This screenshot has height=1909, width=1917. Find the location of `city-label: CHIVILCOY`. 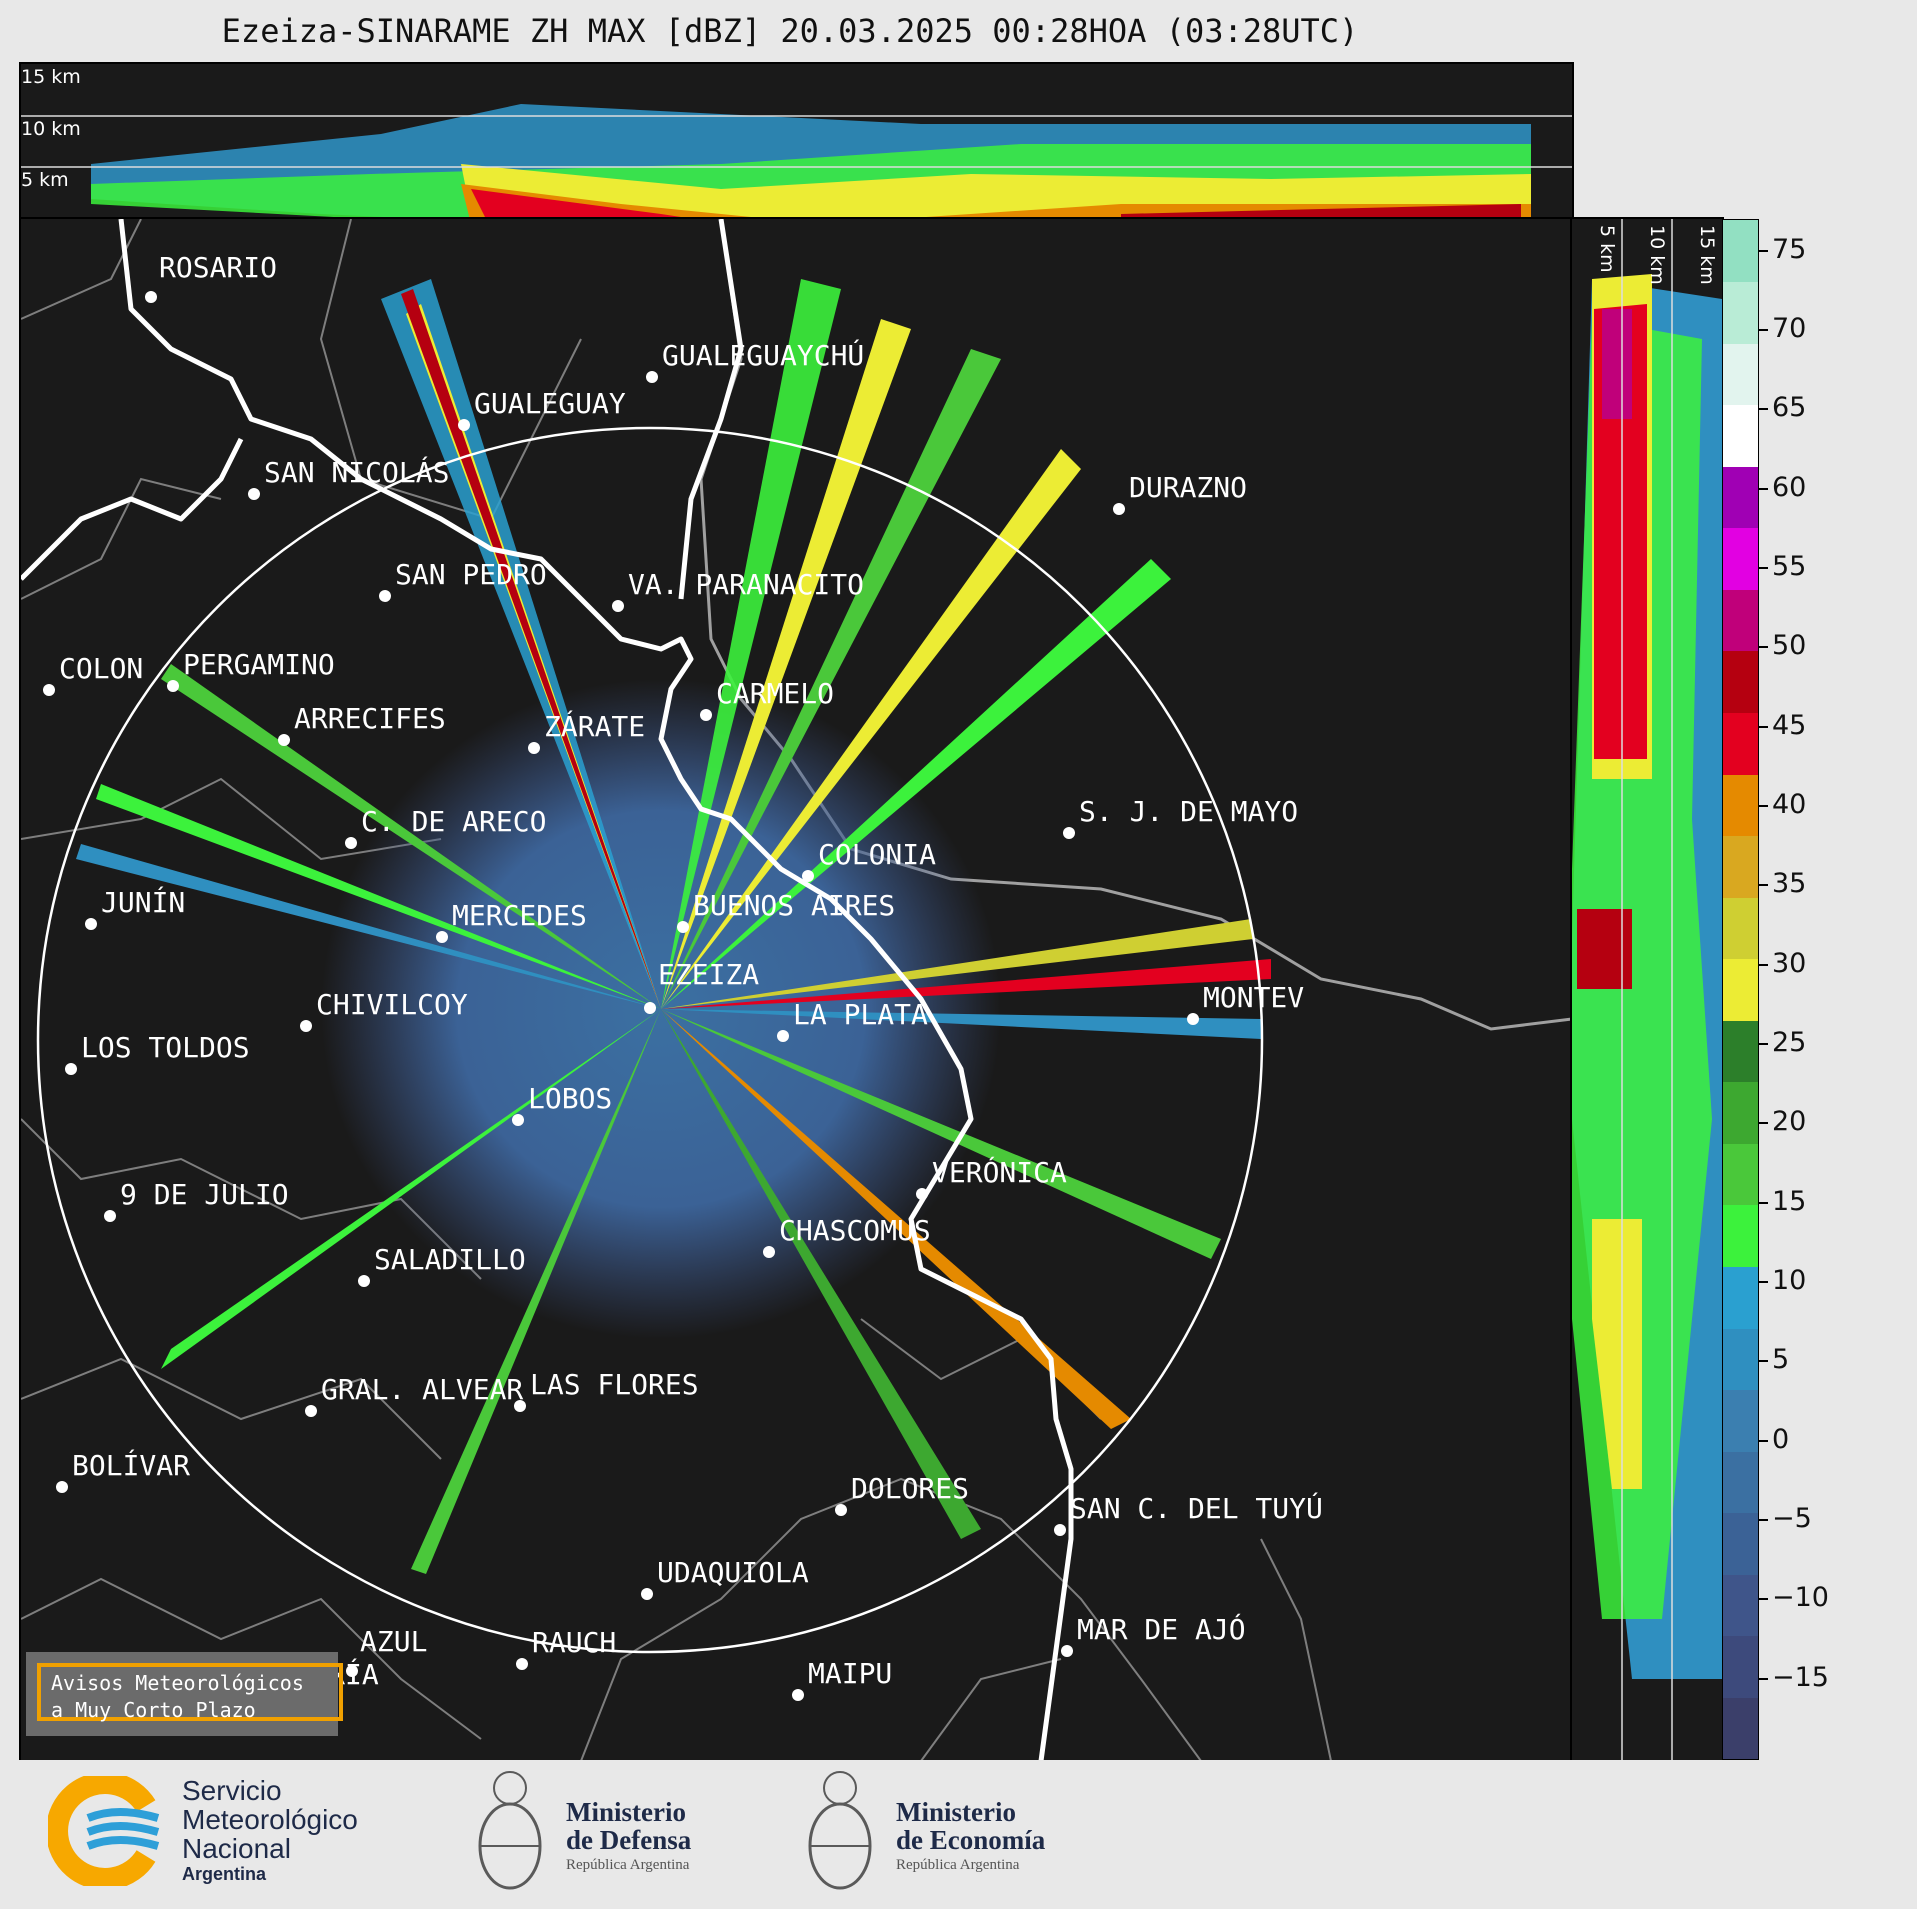

city-label: CHIVILCOY is located at coordinates (392, 1004).